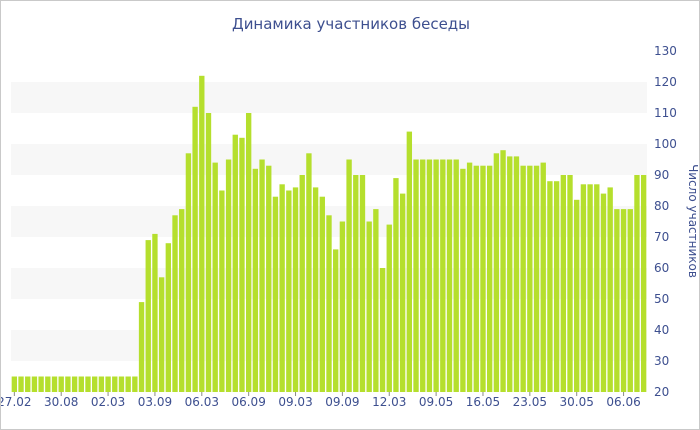  I want to click on y-tick-label: 130, so click(665, 51).